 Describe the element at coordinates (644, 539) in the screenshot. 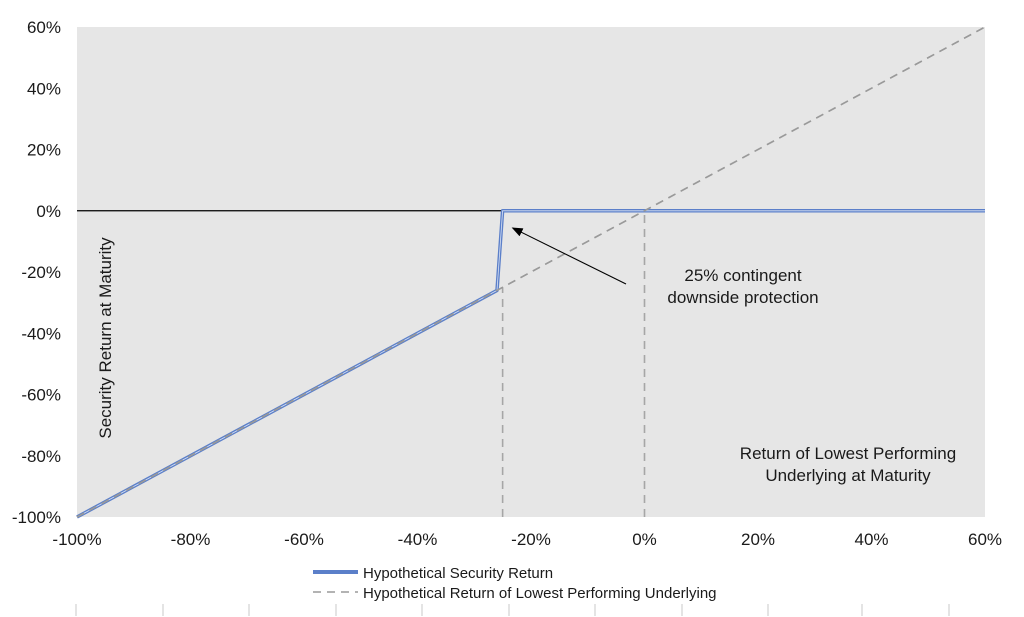

I see `x-tick-label: 0%` at that location.